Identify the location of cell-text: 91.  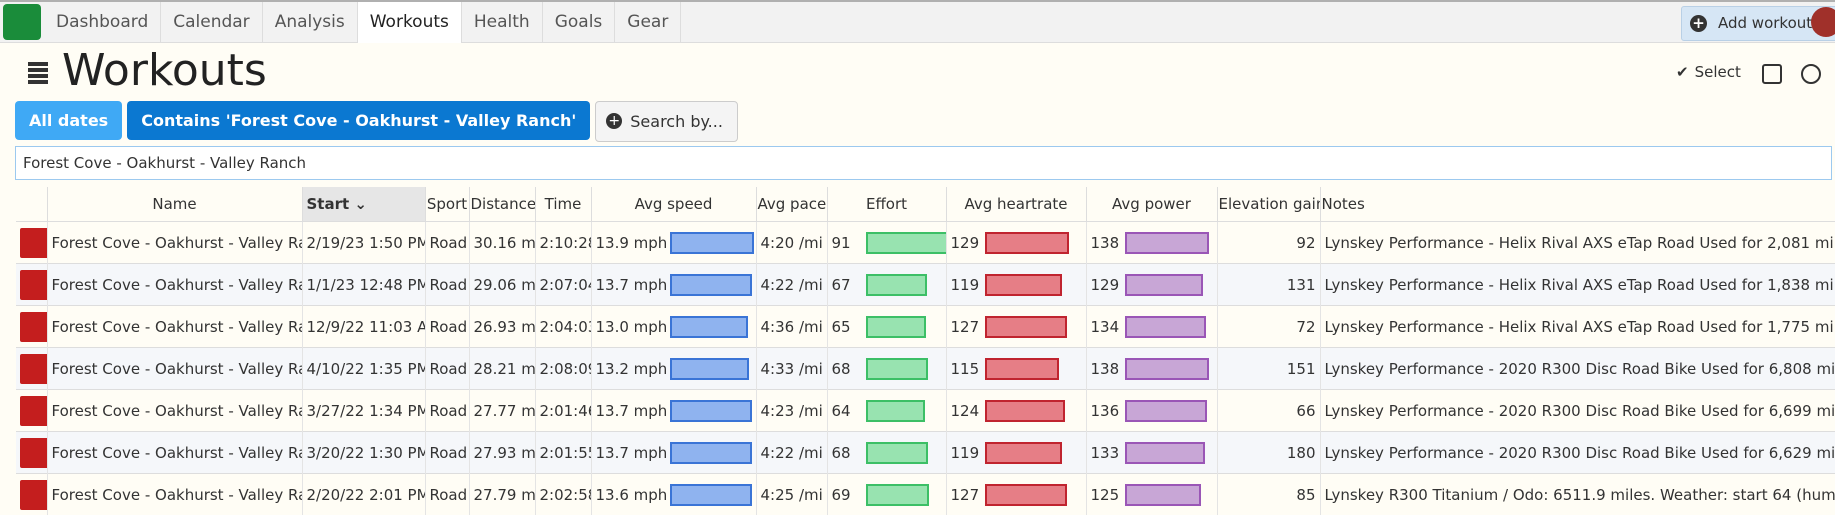
(841, 242).